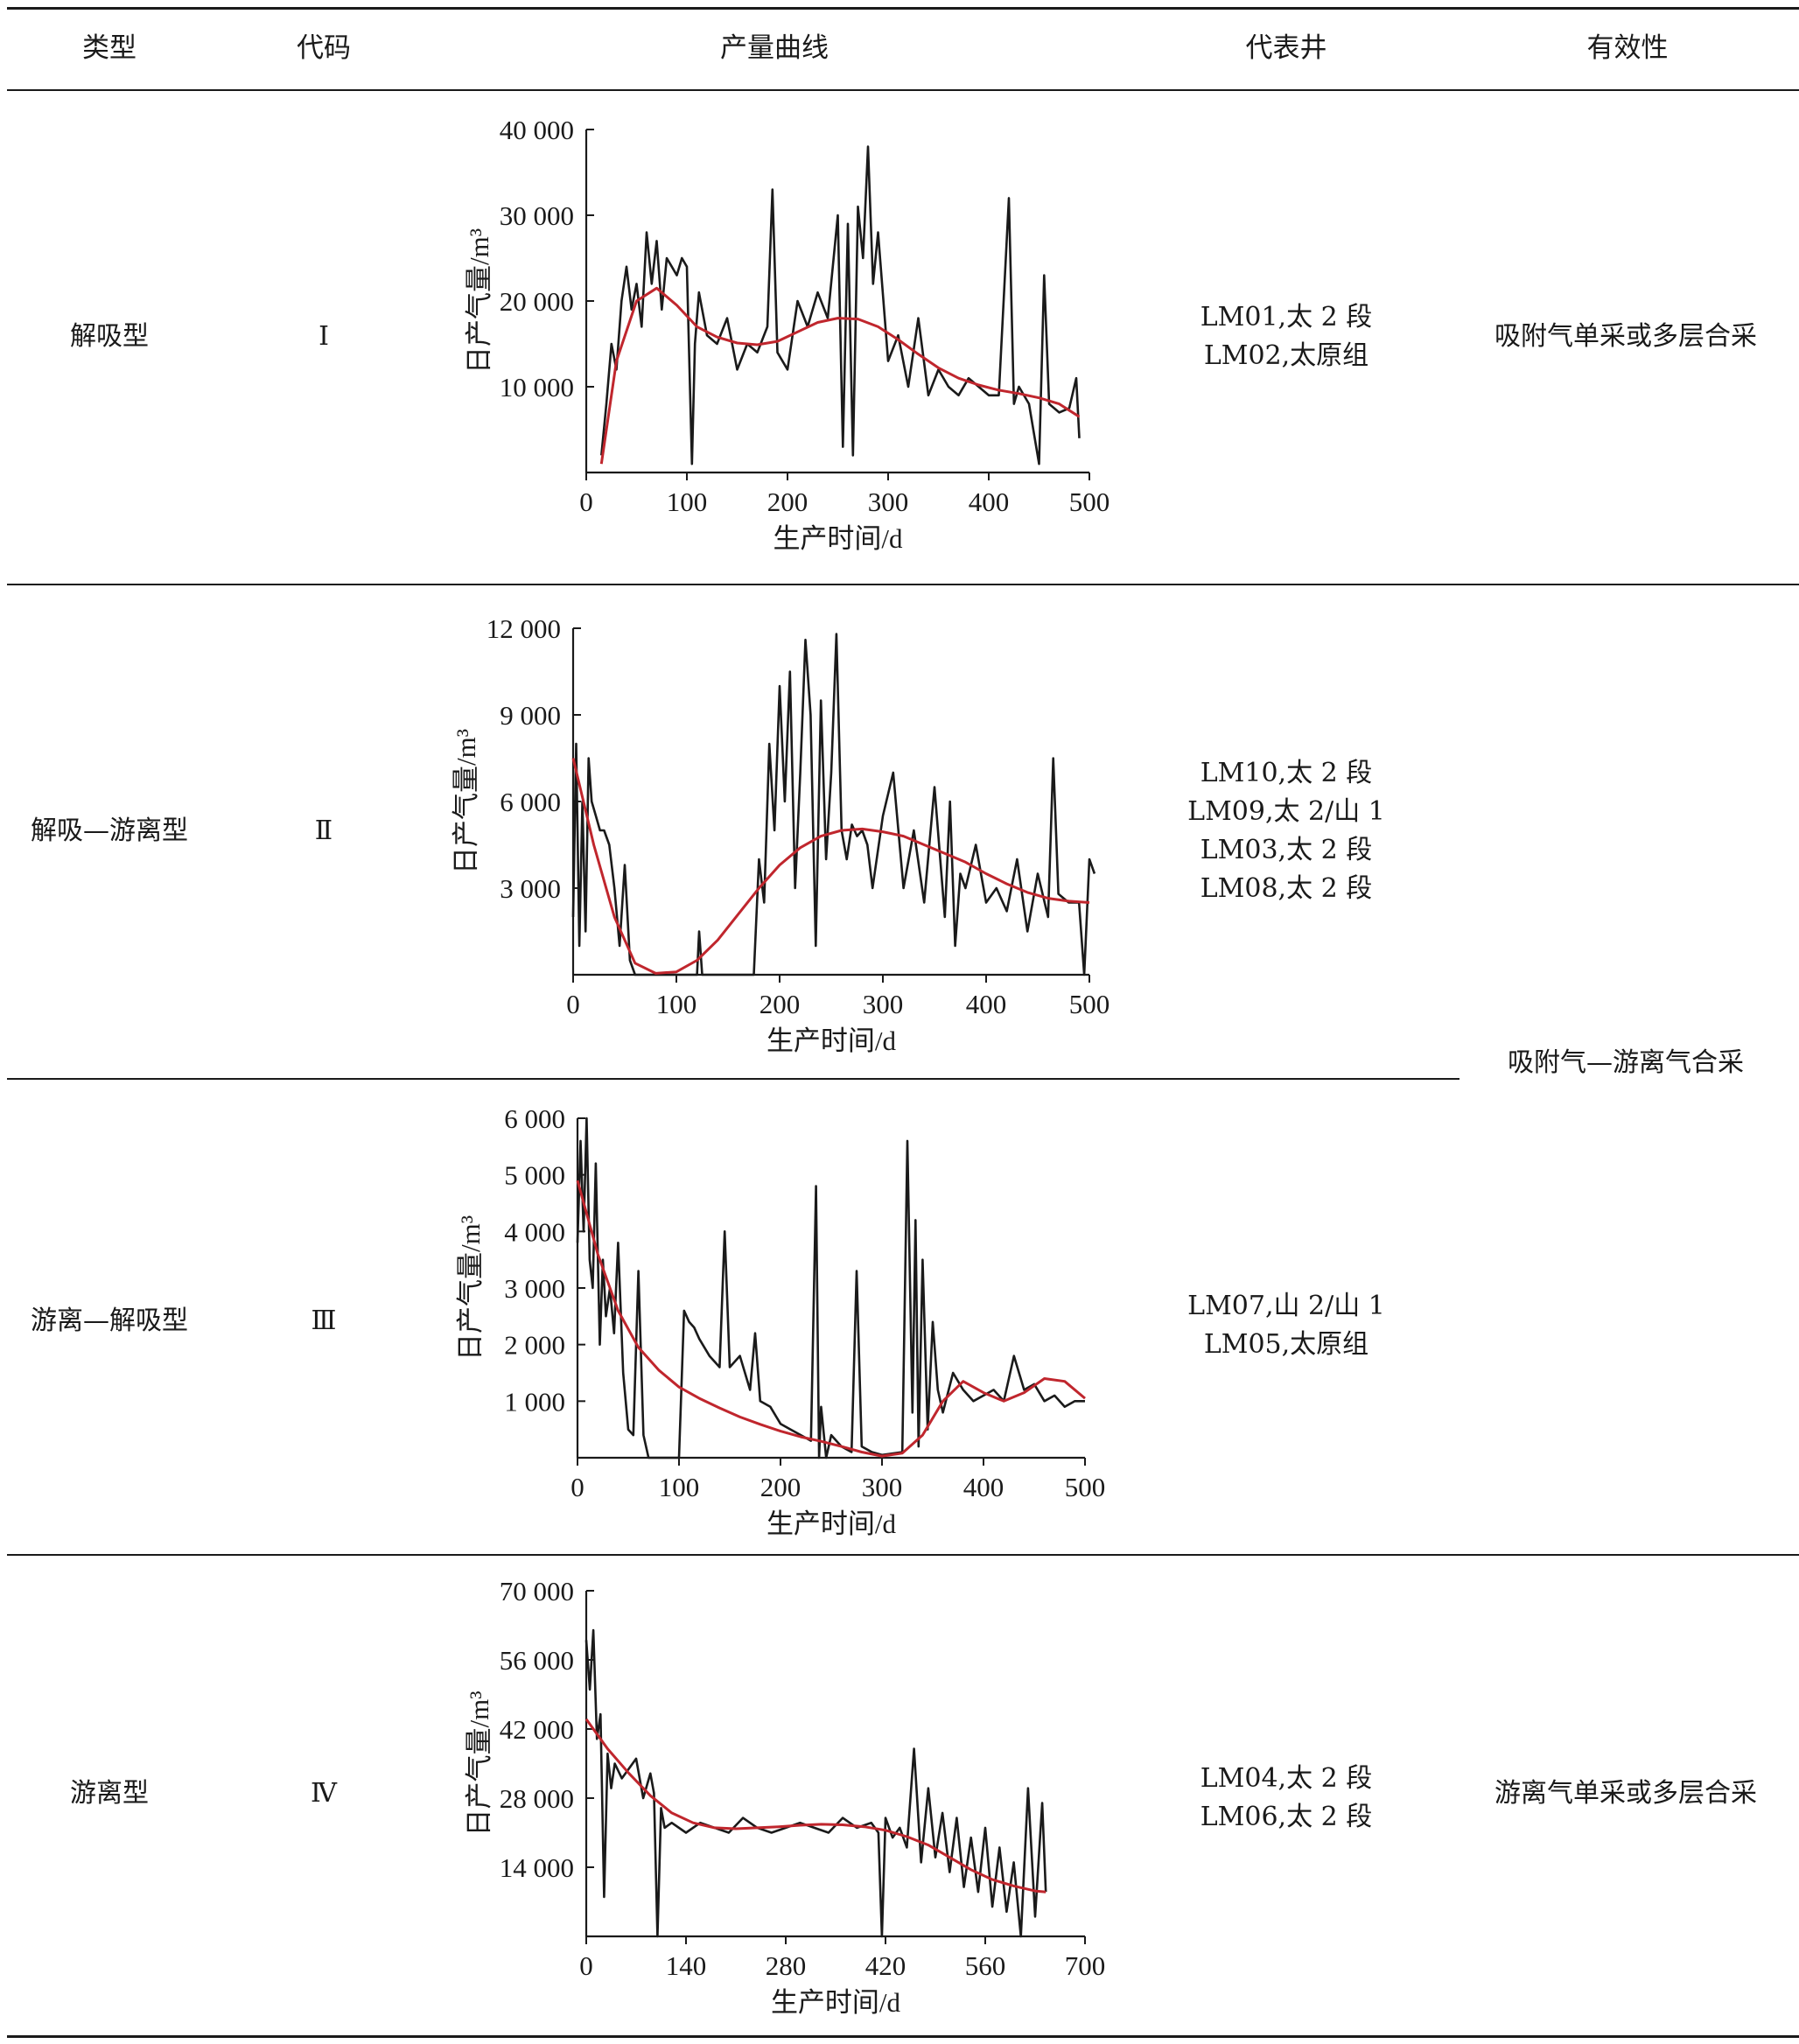 This screenshot has width=1799, height=2044. I want to click on well-label: LM06,太 2 段, so click(1286, 1817).